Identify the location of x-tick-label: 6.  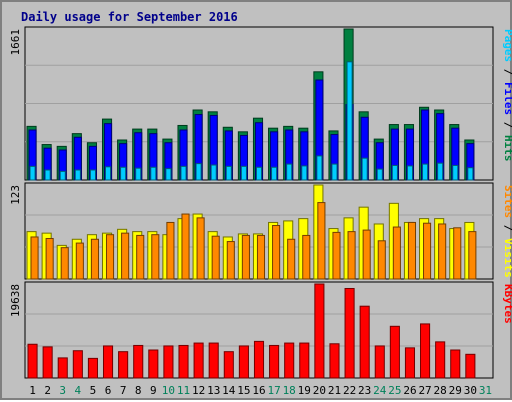
(108, 390).